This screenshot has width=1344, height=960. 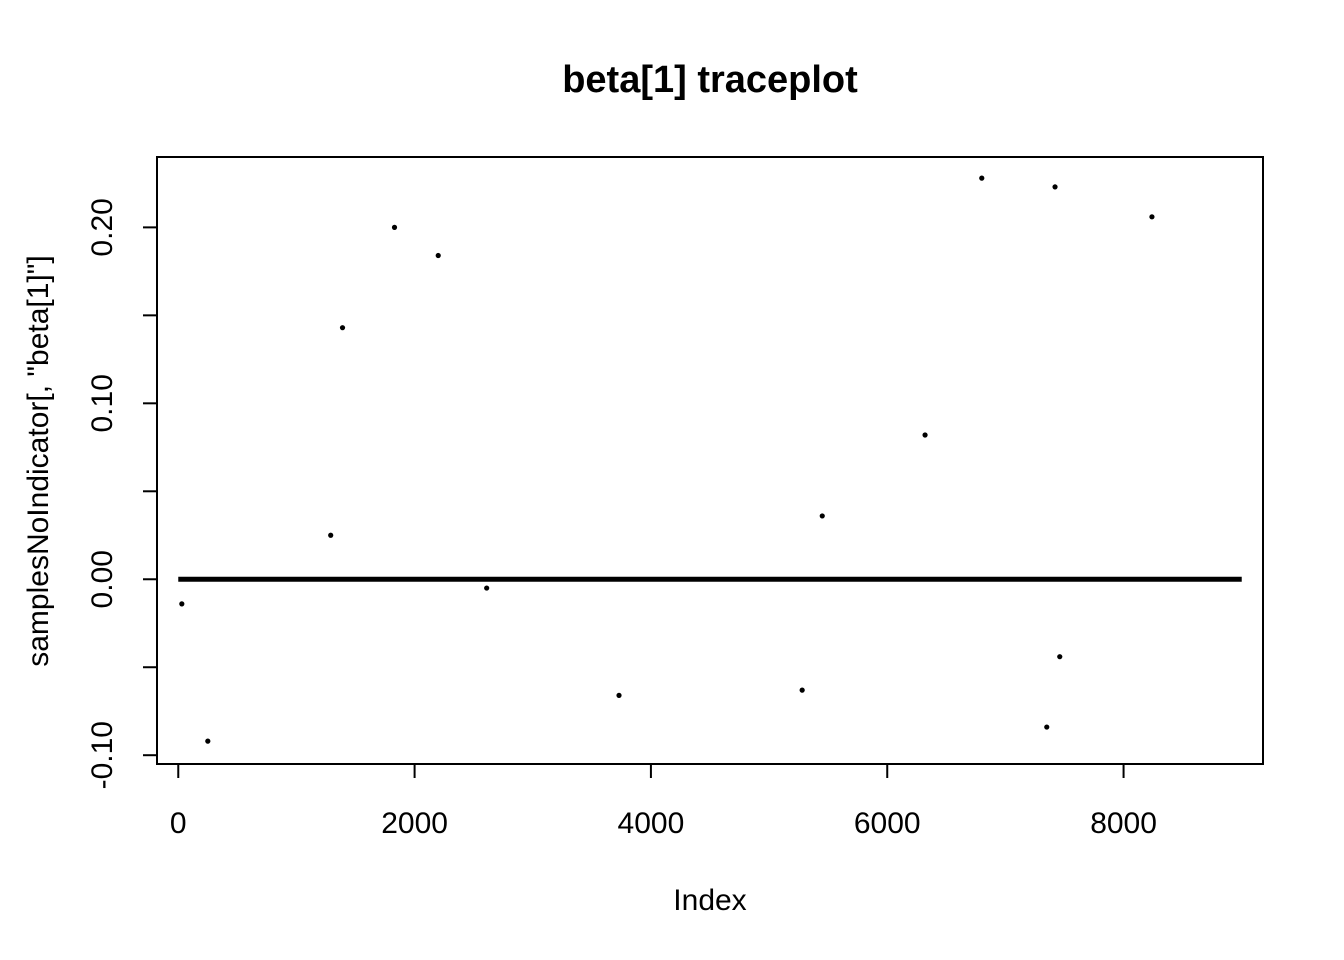 What do you see at coordinates (414, 823) in the screenshot?
I see `x-tick-label: 2000` at bounding box center [414, 823].